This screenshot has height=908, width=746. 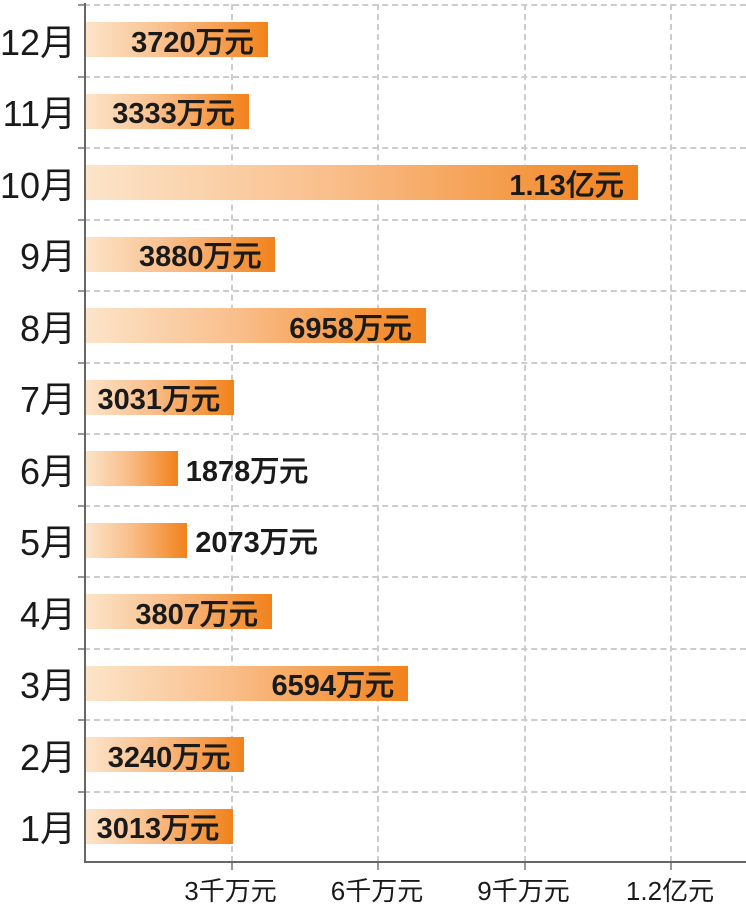 I want to click on bar-value-label: 3880万元, so click(x=200, y=257).